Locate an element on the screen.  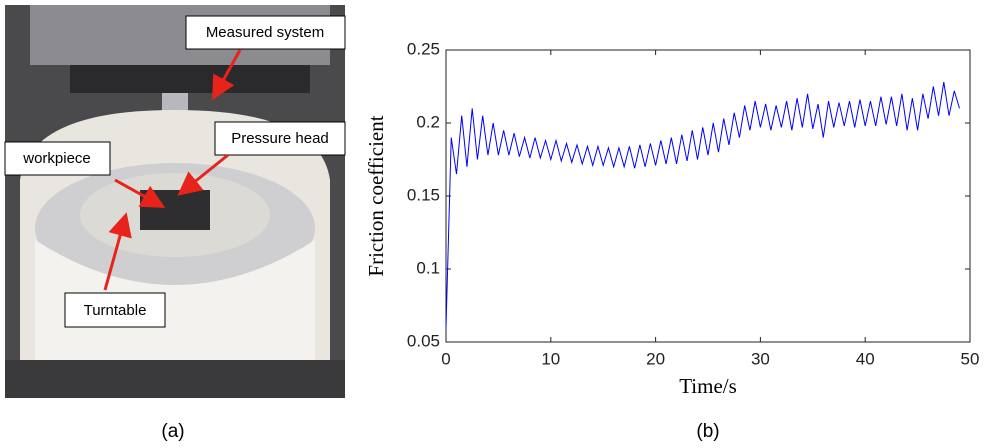
y-tick-label: 0.2 is located at coordinates (428, 121).